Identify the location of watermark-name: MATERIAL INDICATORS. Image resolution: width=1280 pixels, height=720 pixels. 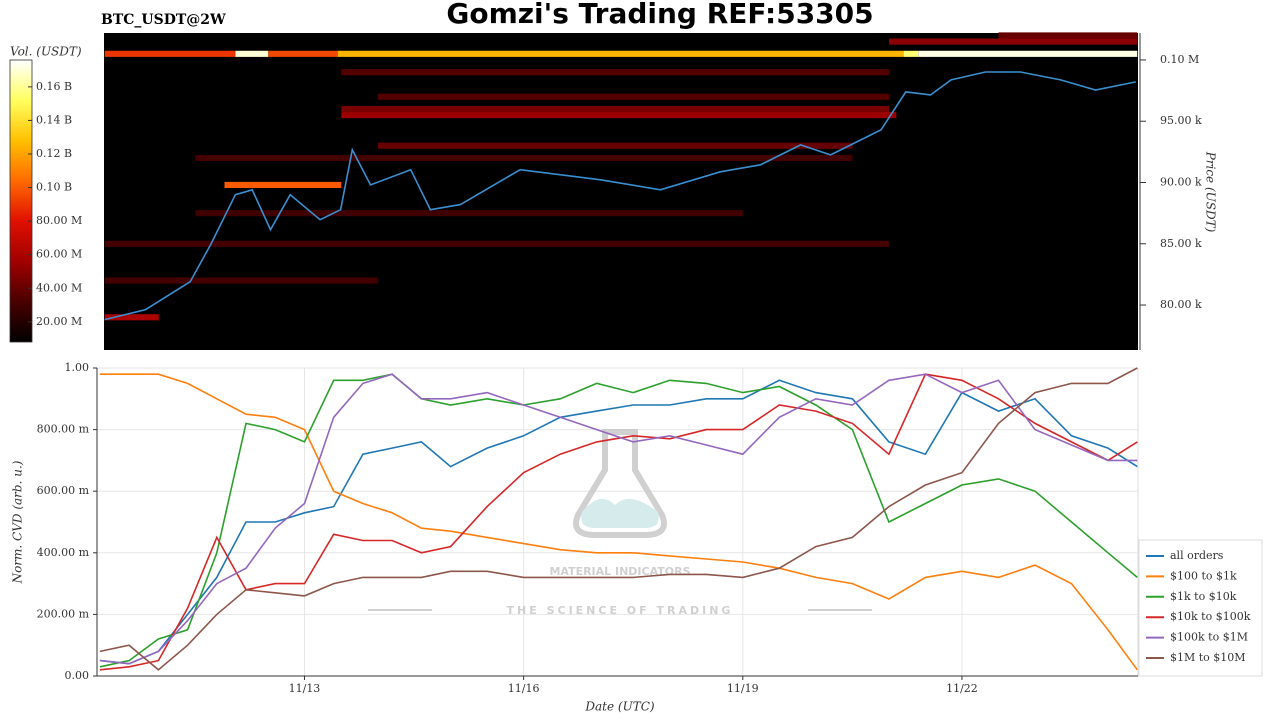
(619, 571).